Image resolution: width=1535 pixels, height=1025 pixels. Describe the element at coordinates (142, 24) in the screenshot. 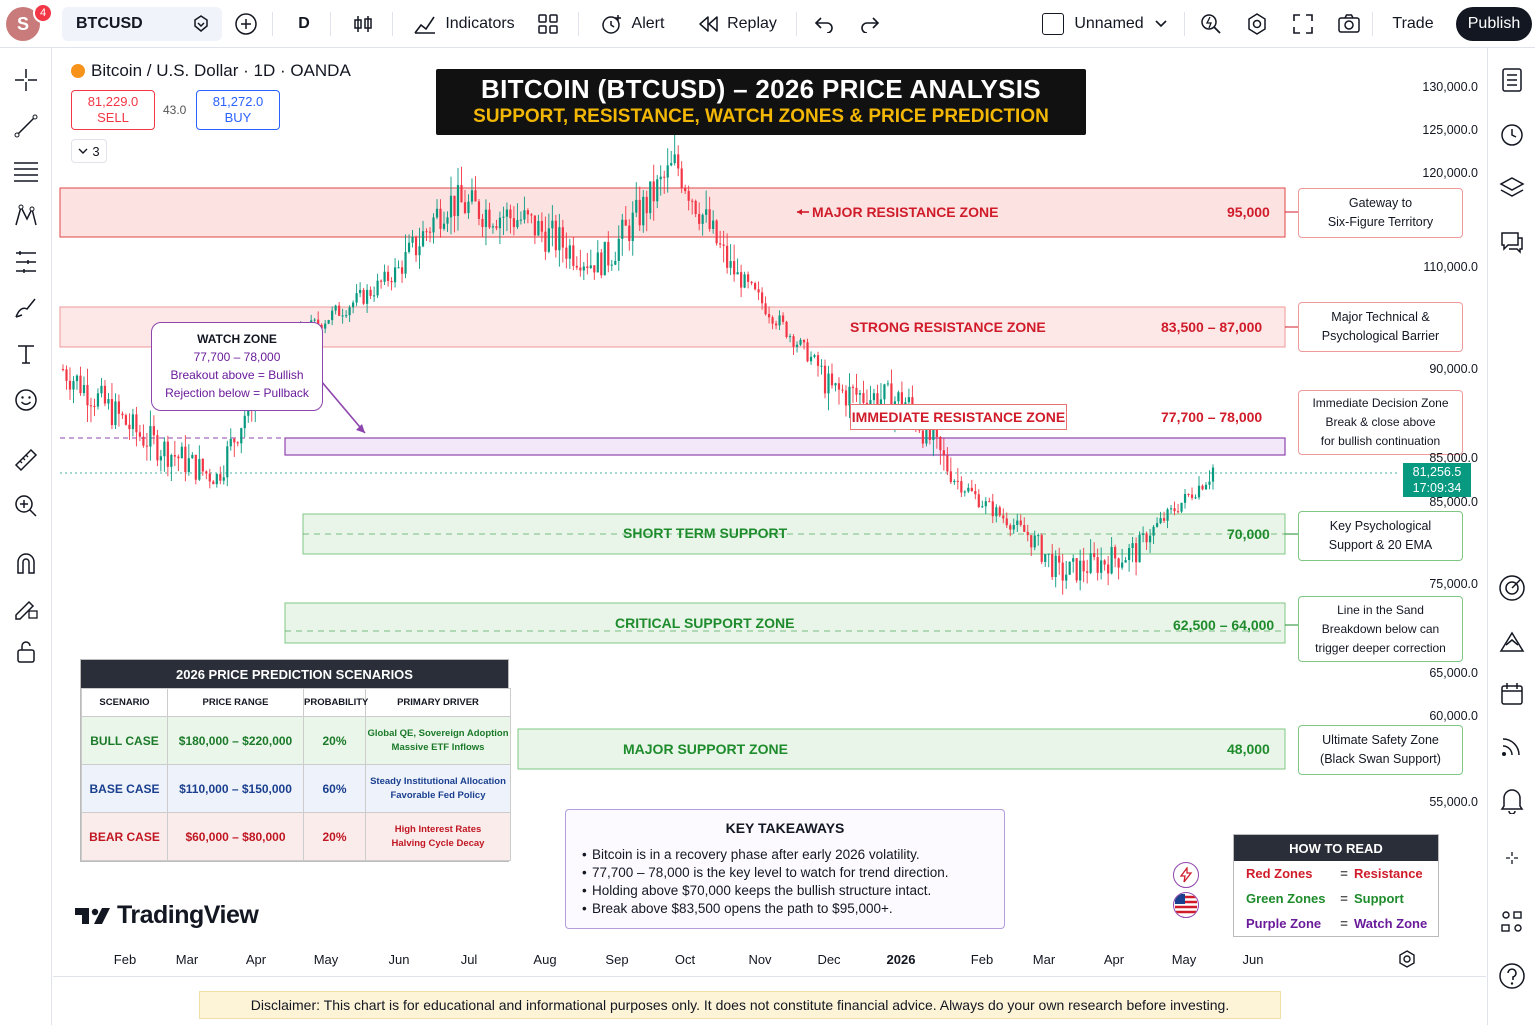

I see `symbol-search-button: BTCUSD` at that location.